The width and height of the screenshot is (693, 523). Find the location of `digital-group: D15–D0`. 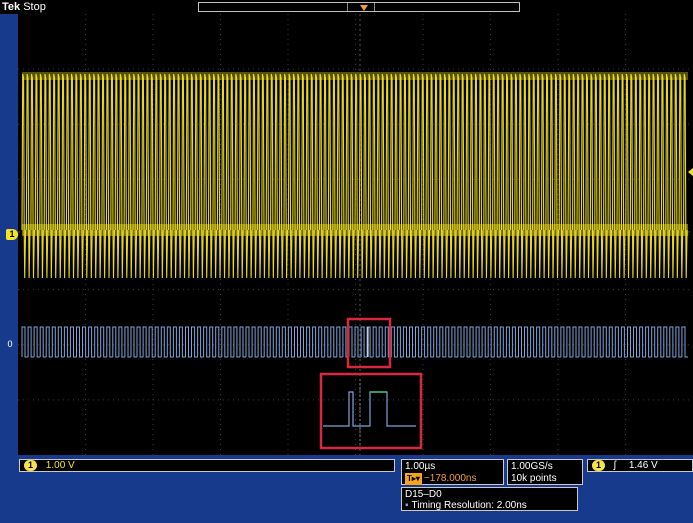

digital-group: D15–D0 is located at coordinates (423, 494).